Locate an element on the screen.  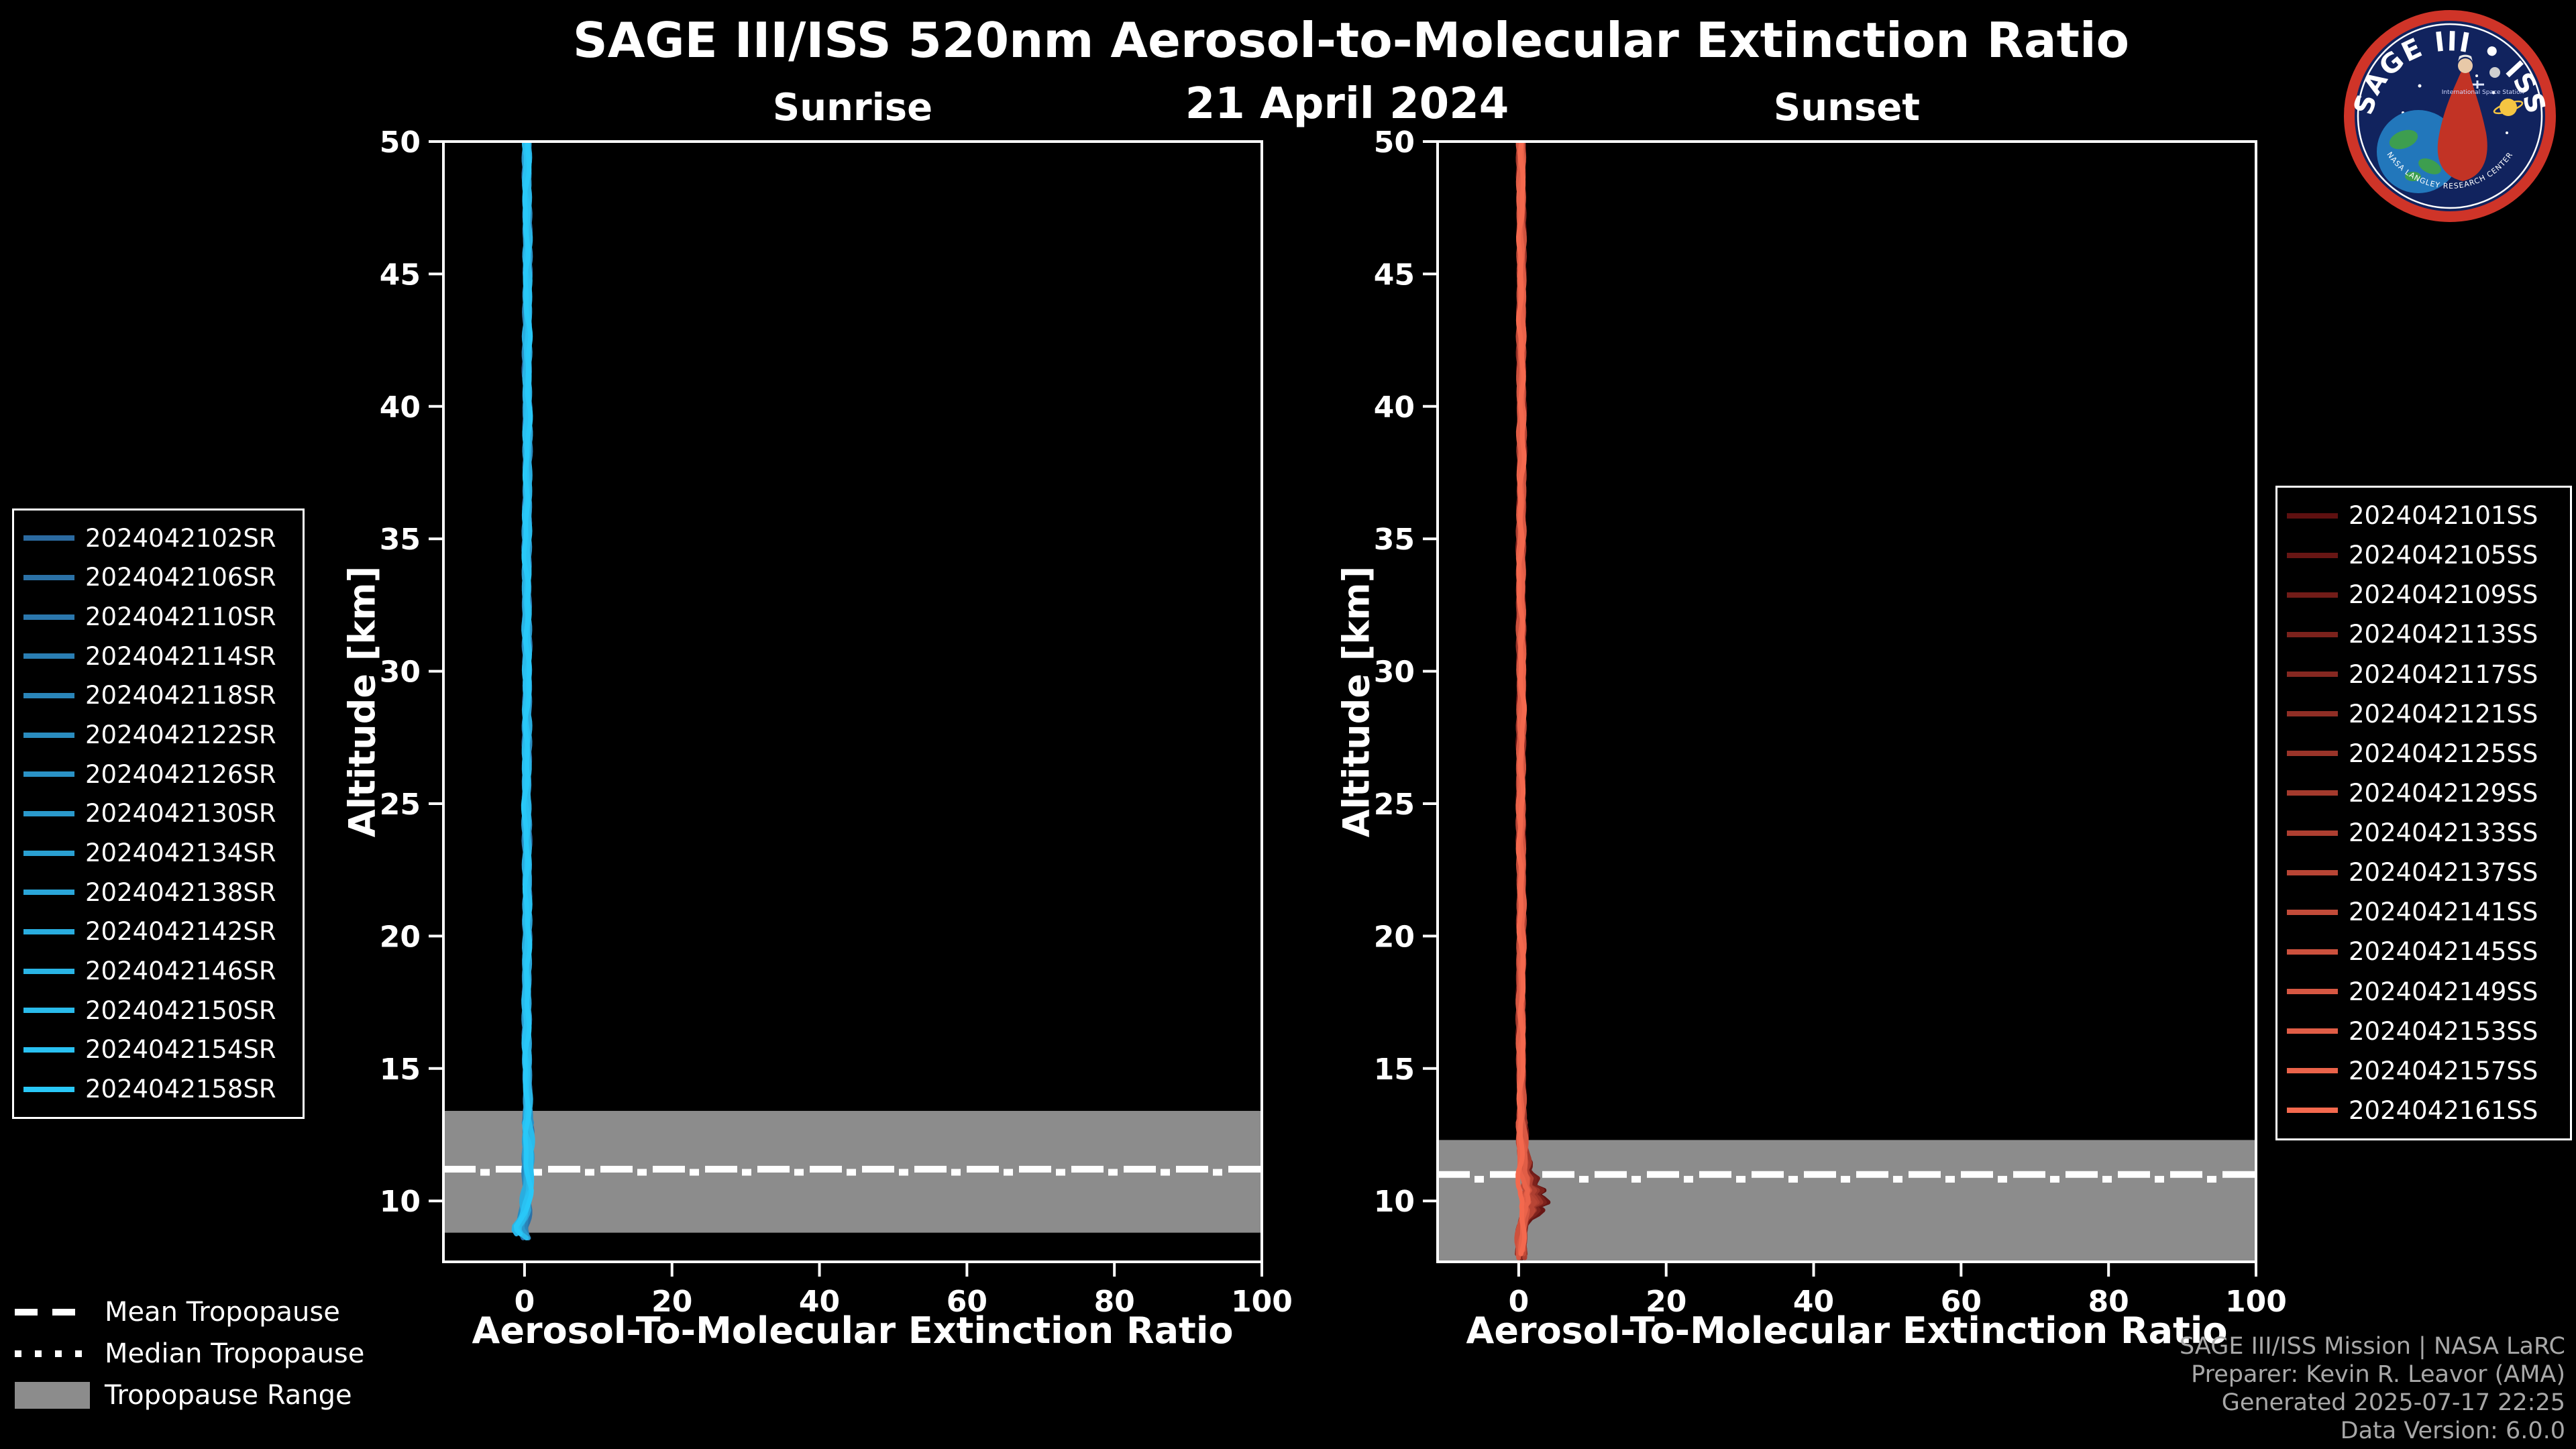
legend-label: 2024042154SR is located at coordinates (180, 1050).